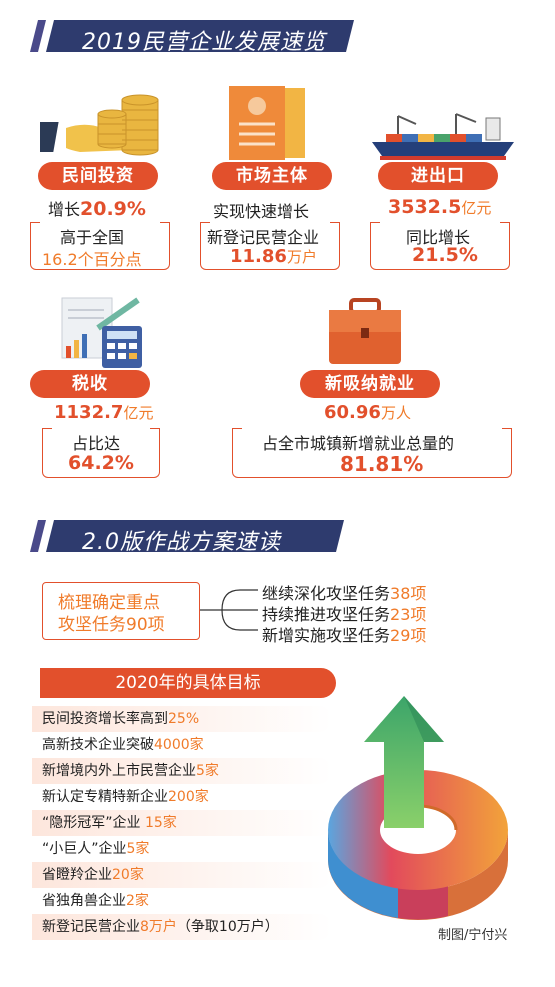  What do you see at coordinates (204, 42) in the screenshot?
I see `section1-title: 2019民营企业发展速览` at bounding box center [204, 42].